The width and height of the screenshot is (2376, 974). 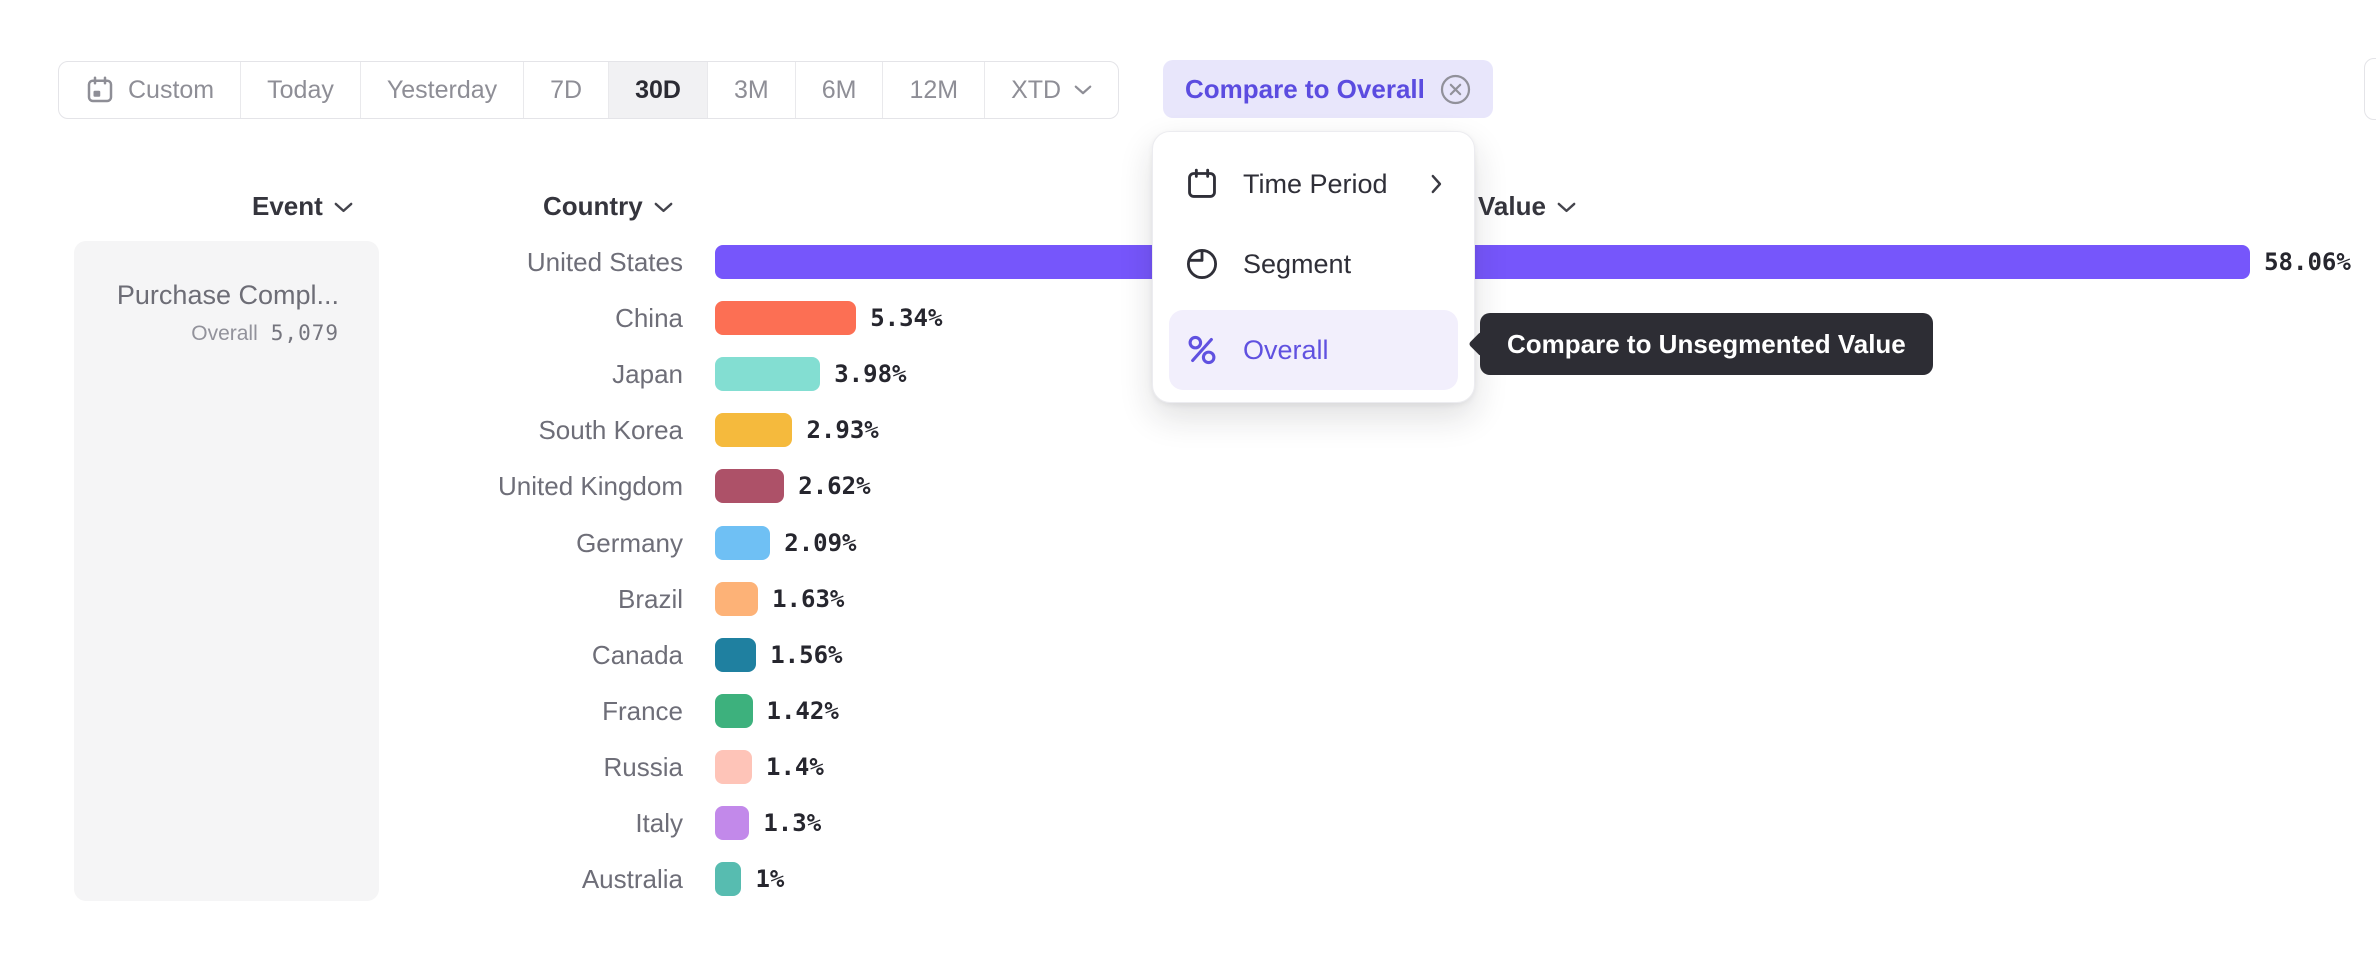 I want to click on chart-row-japan: Japan 3.98%, so click(x=1188, y=374).